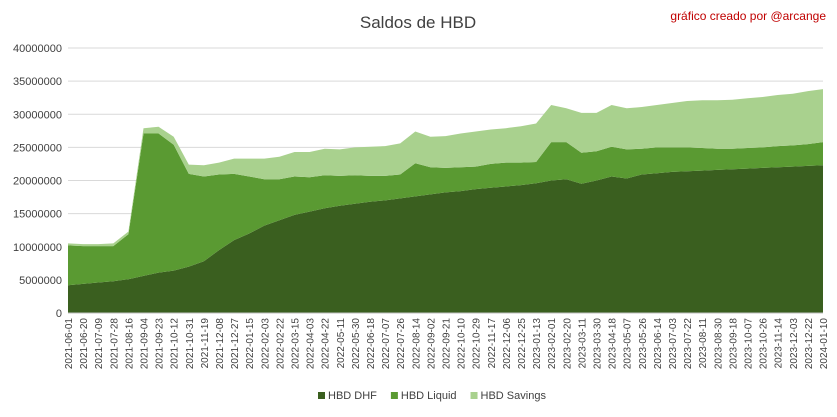 This screenshot has height=417, width=837. What do you see at coordinates (718, 344) in the screenshot?
I see `x-tick-label: 2023-08-30` at bounding box center [718, 344].